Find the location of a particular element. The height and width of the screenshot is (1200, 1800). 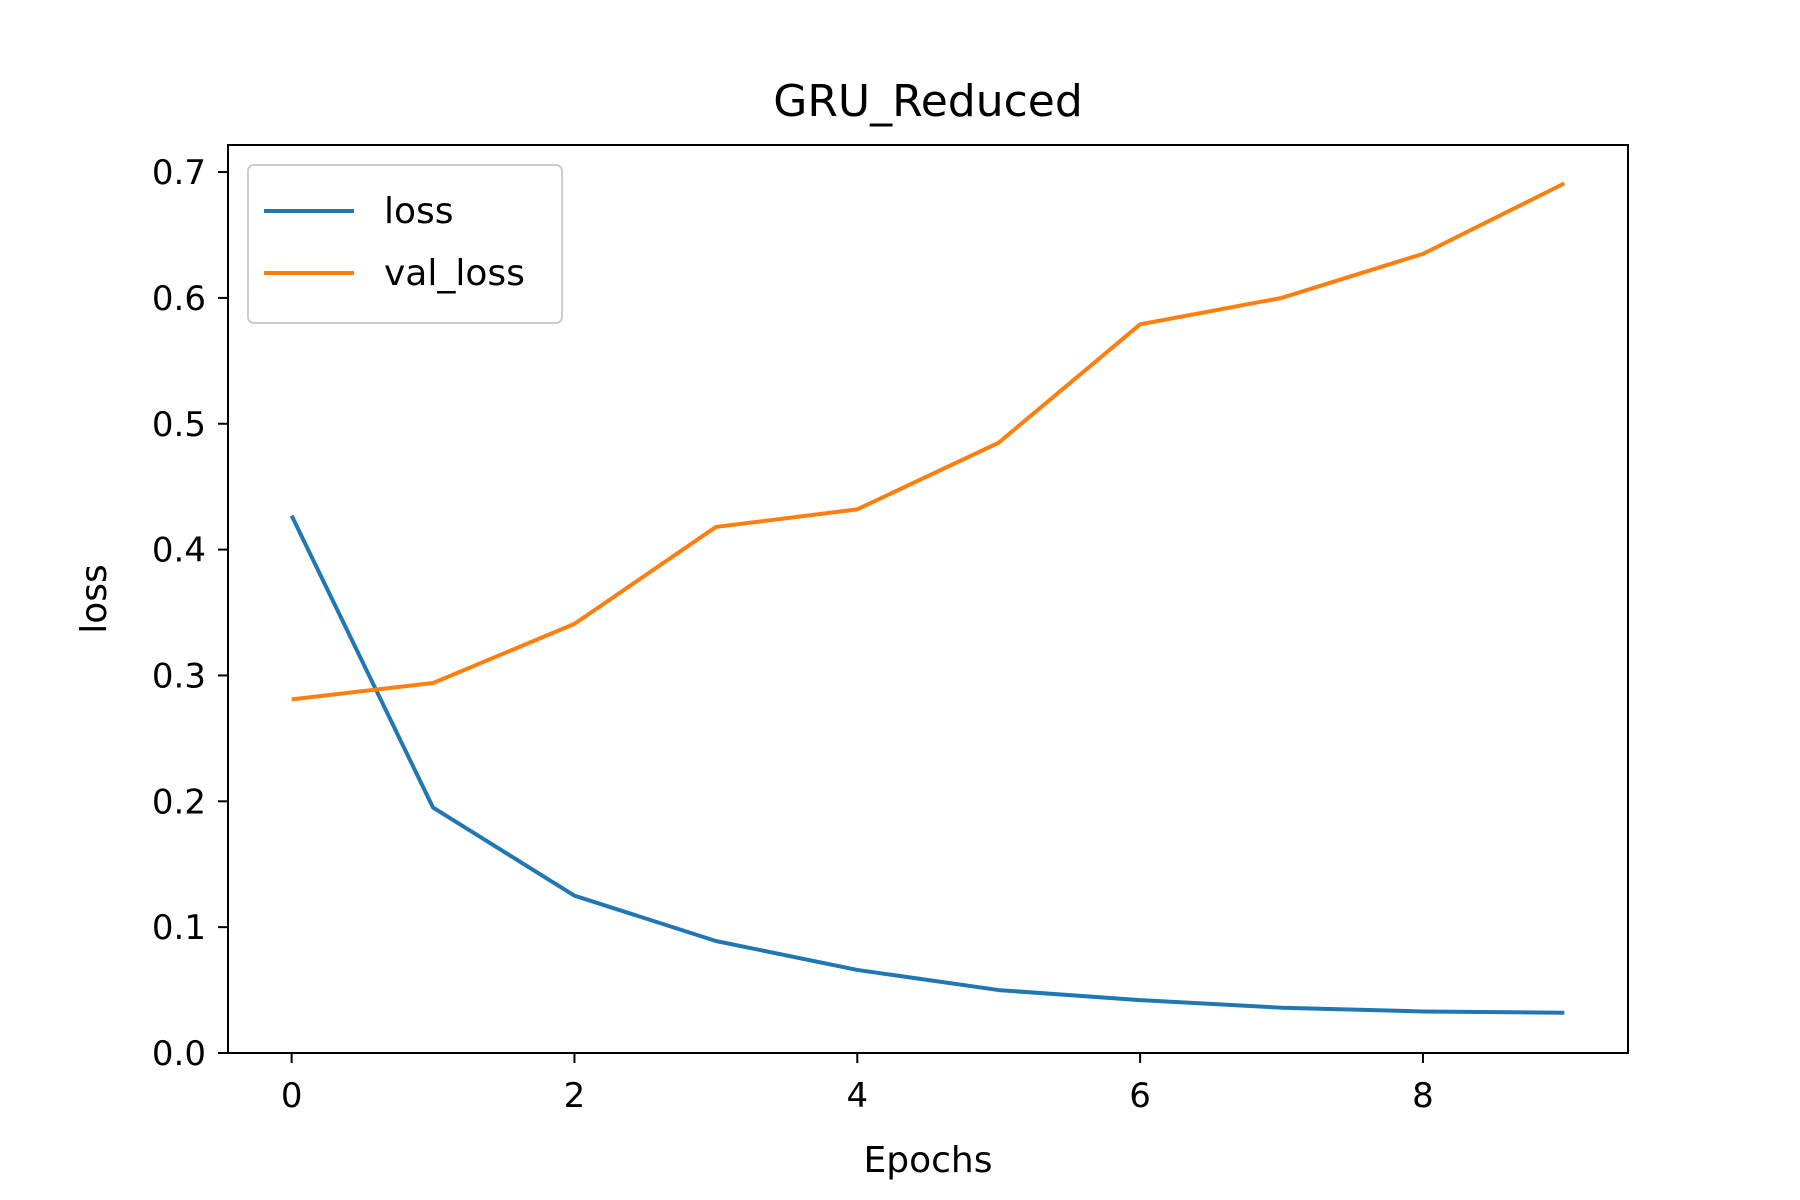

x-axis: 0 2 4 6 8 is located at coordinates (857, 1084).